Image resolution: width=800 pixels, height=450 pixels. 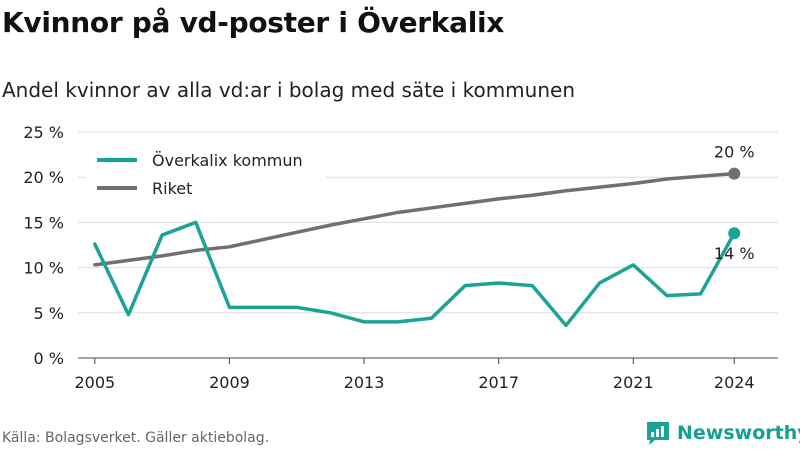 I want to click on legend-background, so click(x=206, y=174).